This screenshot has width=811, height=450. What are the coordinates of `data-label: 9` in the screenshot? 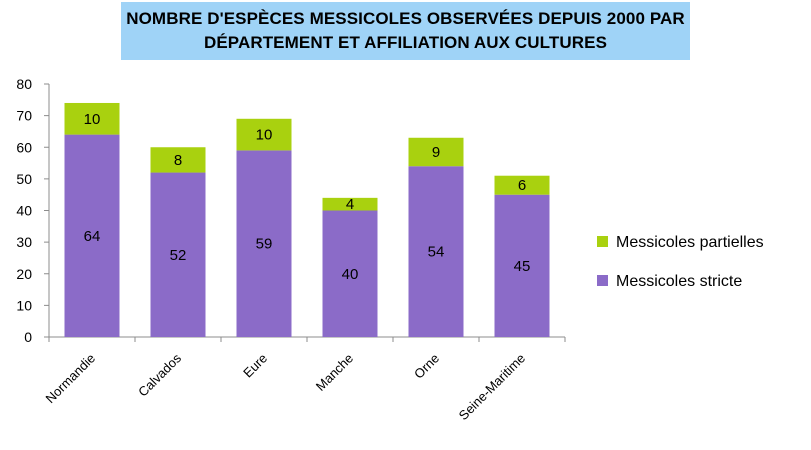 It's located at (436, 152).